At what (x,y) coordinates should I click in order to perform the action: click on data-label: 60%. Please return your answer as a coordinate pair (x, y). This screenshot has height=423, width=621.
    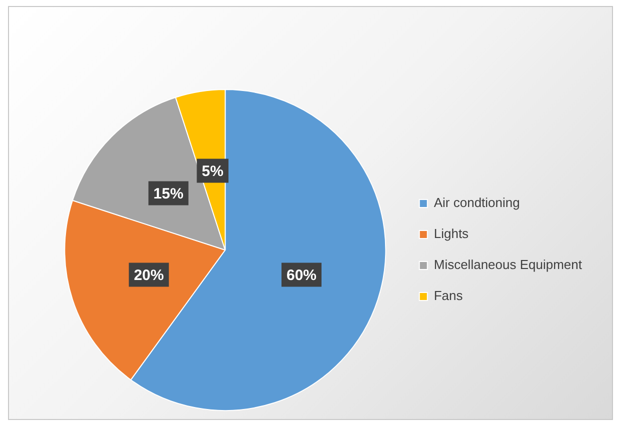
    Looking at the image, I should click on (301, 275).